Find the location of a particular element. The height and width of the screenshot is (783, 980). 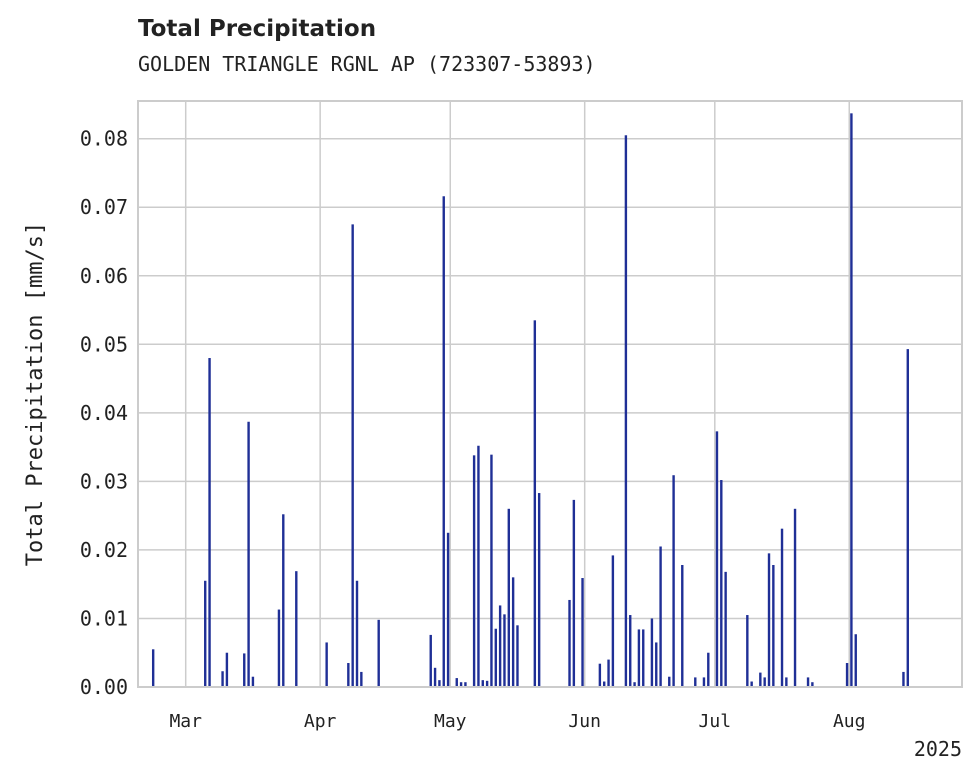

y-tick-label: 0.02 is located at coordinates (104, 550).